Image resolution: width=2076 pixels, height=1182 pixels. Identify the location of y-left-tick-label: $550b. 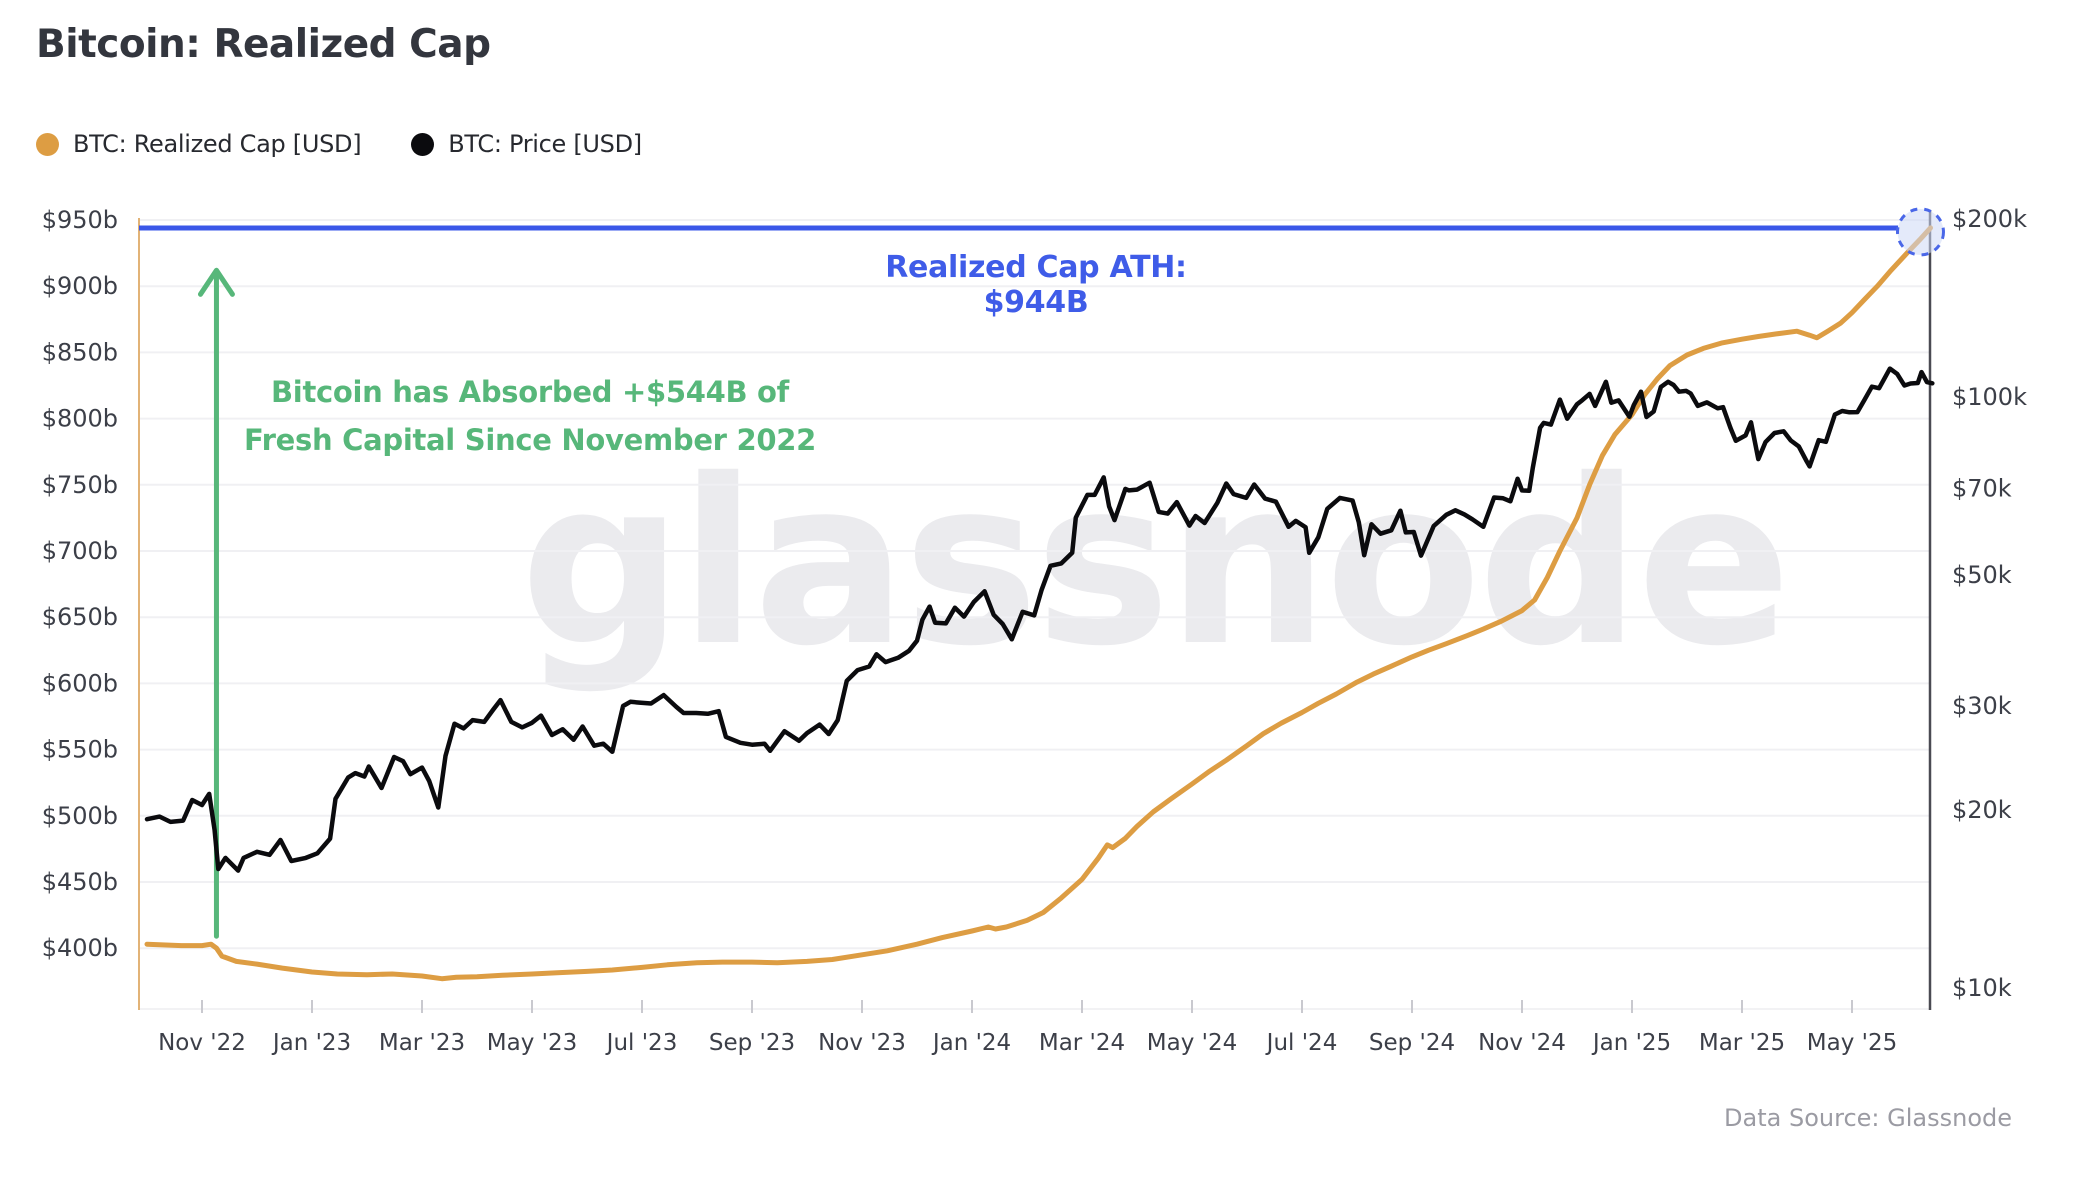
(80, 750).